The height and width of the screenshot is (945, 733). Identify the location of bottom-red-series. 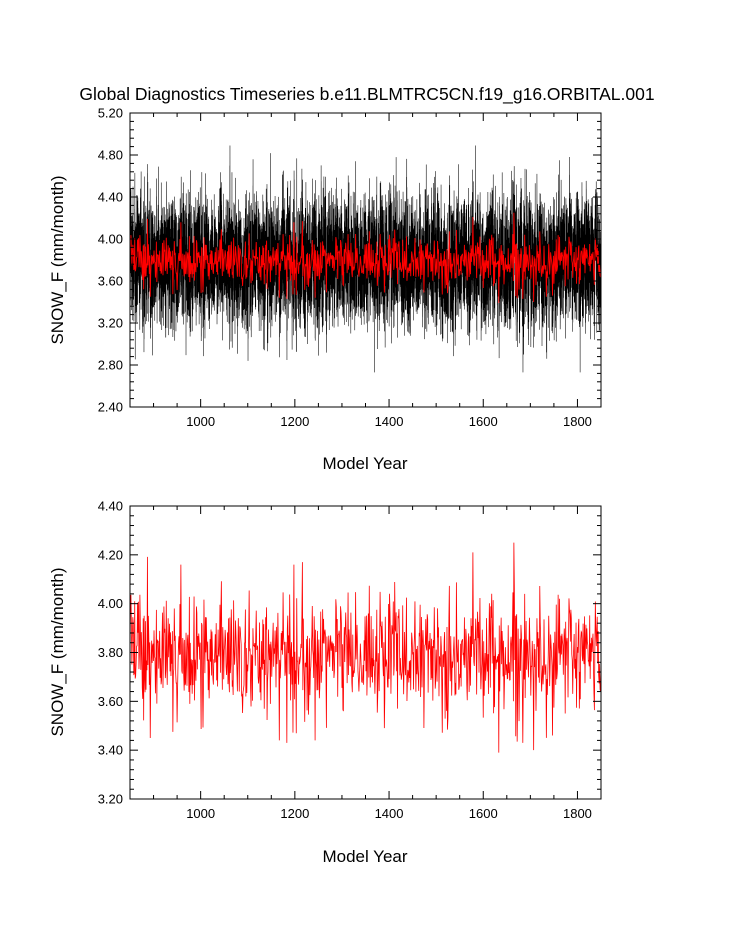
(365, 647).